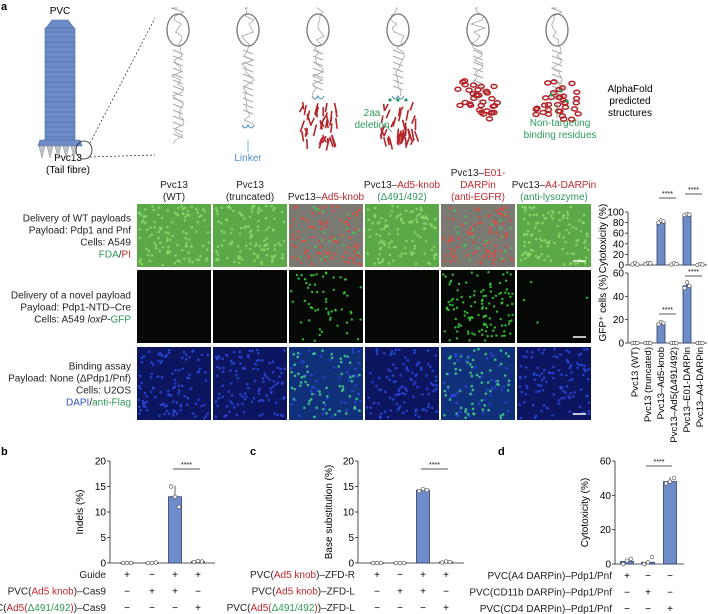 The image size is (708, 614). Describe the element at coordinates (349, 513) in the screenshot. I see `y-tick-label: 10` at that location.